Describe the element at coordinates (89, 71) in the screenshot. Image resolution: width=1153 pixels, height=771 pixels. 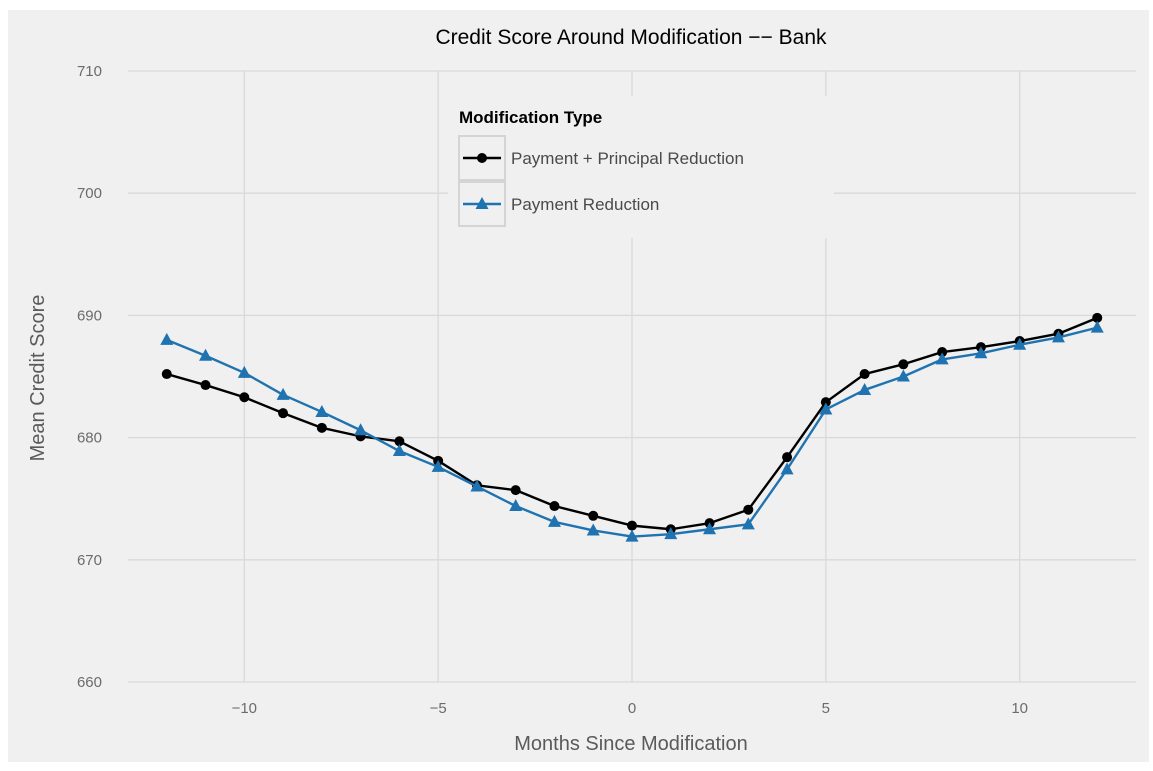
I see `y-tick-label: 710` at that location.